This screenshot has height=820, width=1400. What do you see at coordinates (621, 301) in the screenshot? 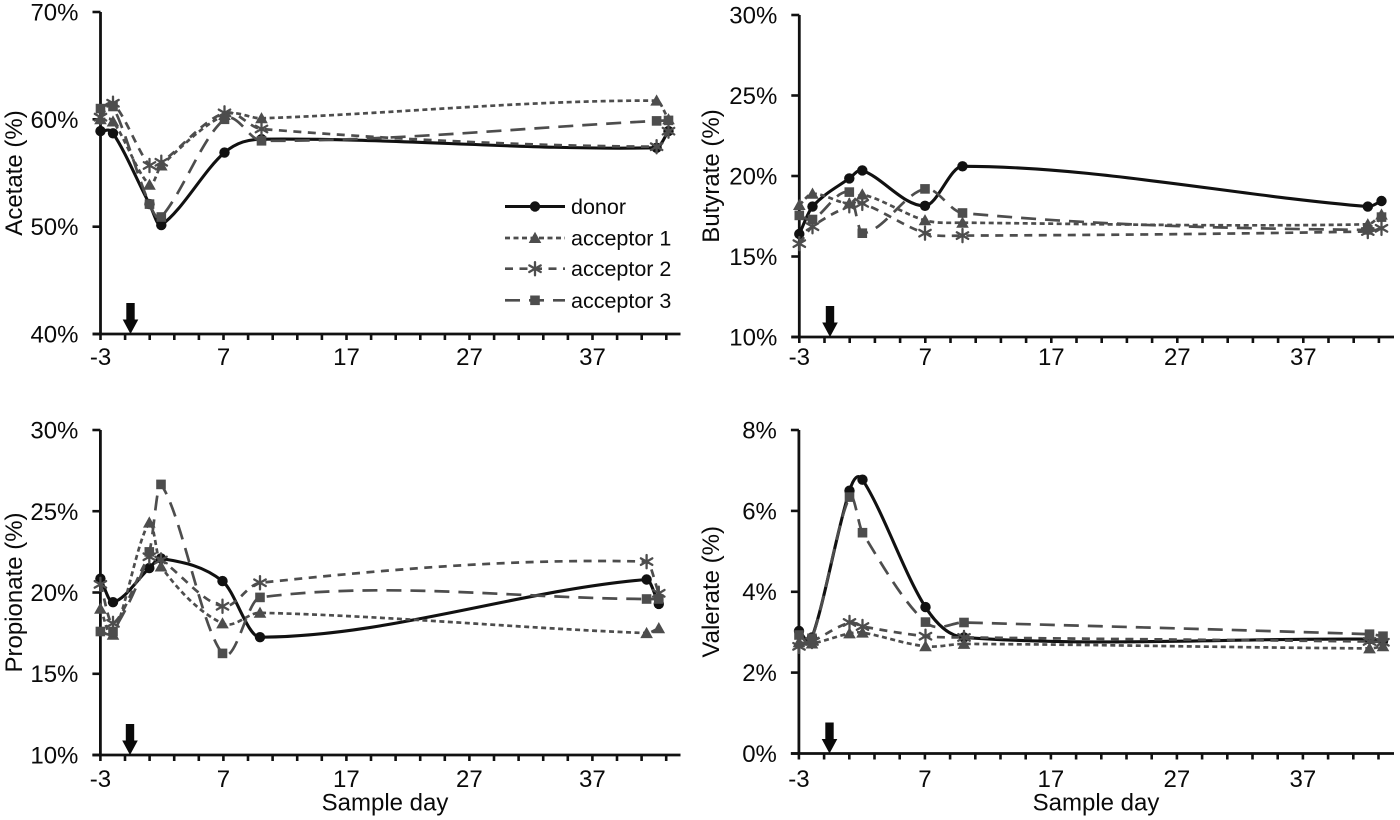
I see `svg-text: acceptor 3` at bounding box center [621, 301].